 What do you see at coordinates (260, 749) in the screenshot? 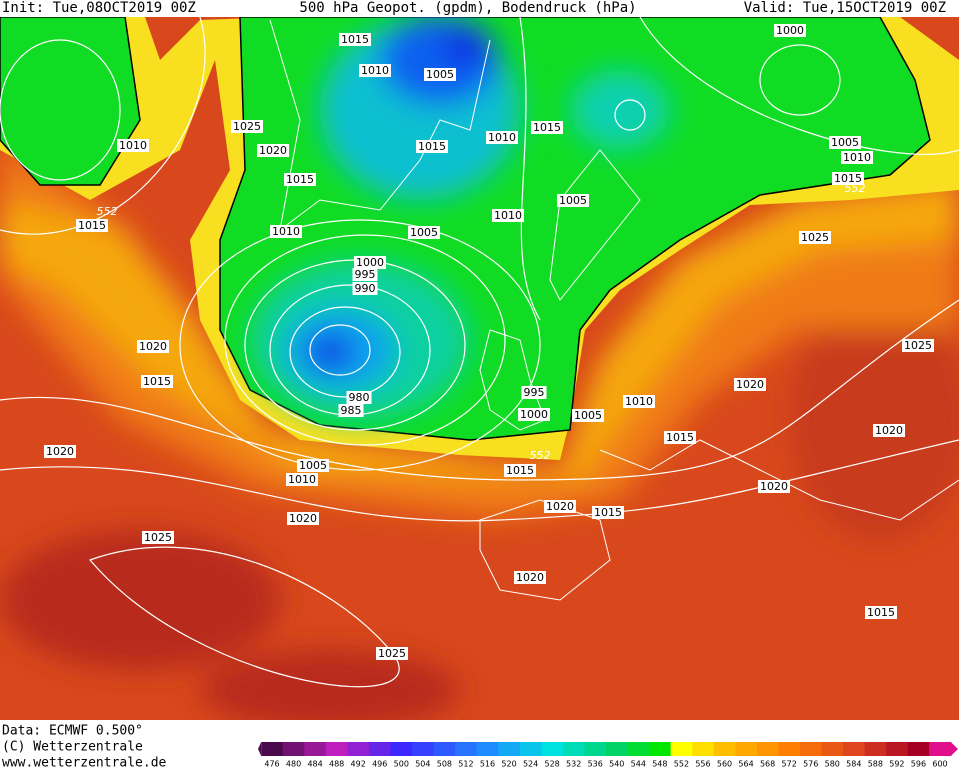
I see `colorbar-arrow-left` at bounding box center [260, 749].